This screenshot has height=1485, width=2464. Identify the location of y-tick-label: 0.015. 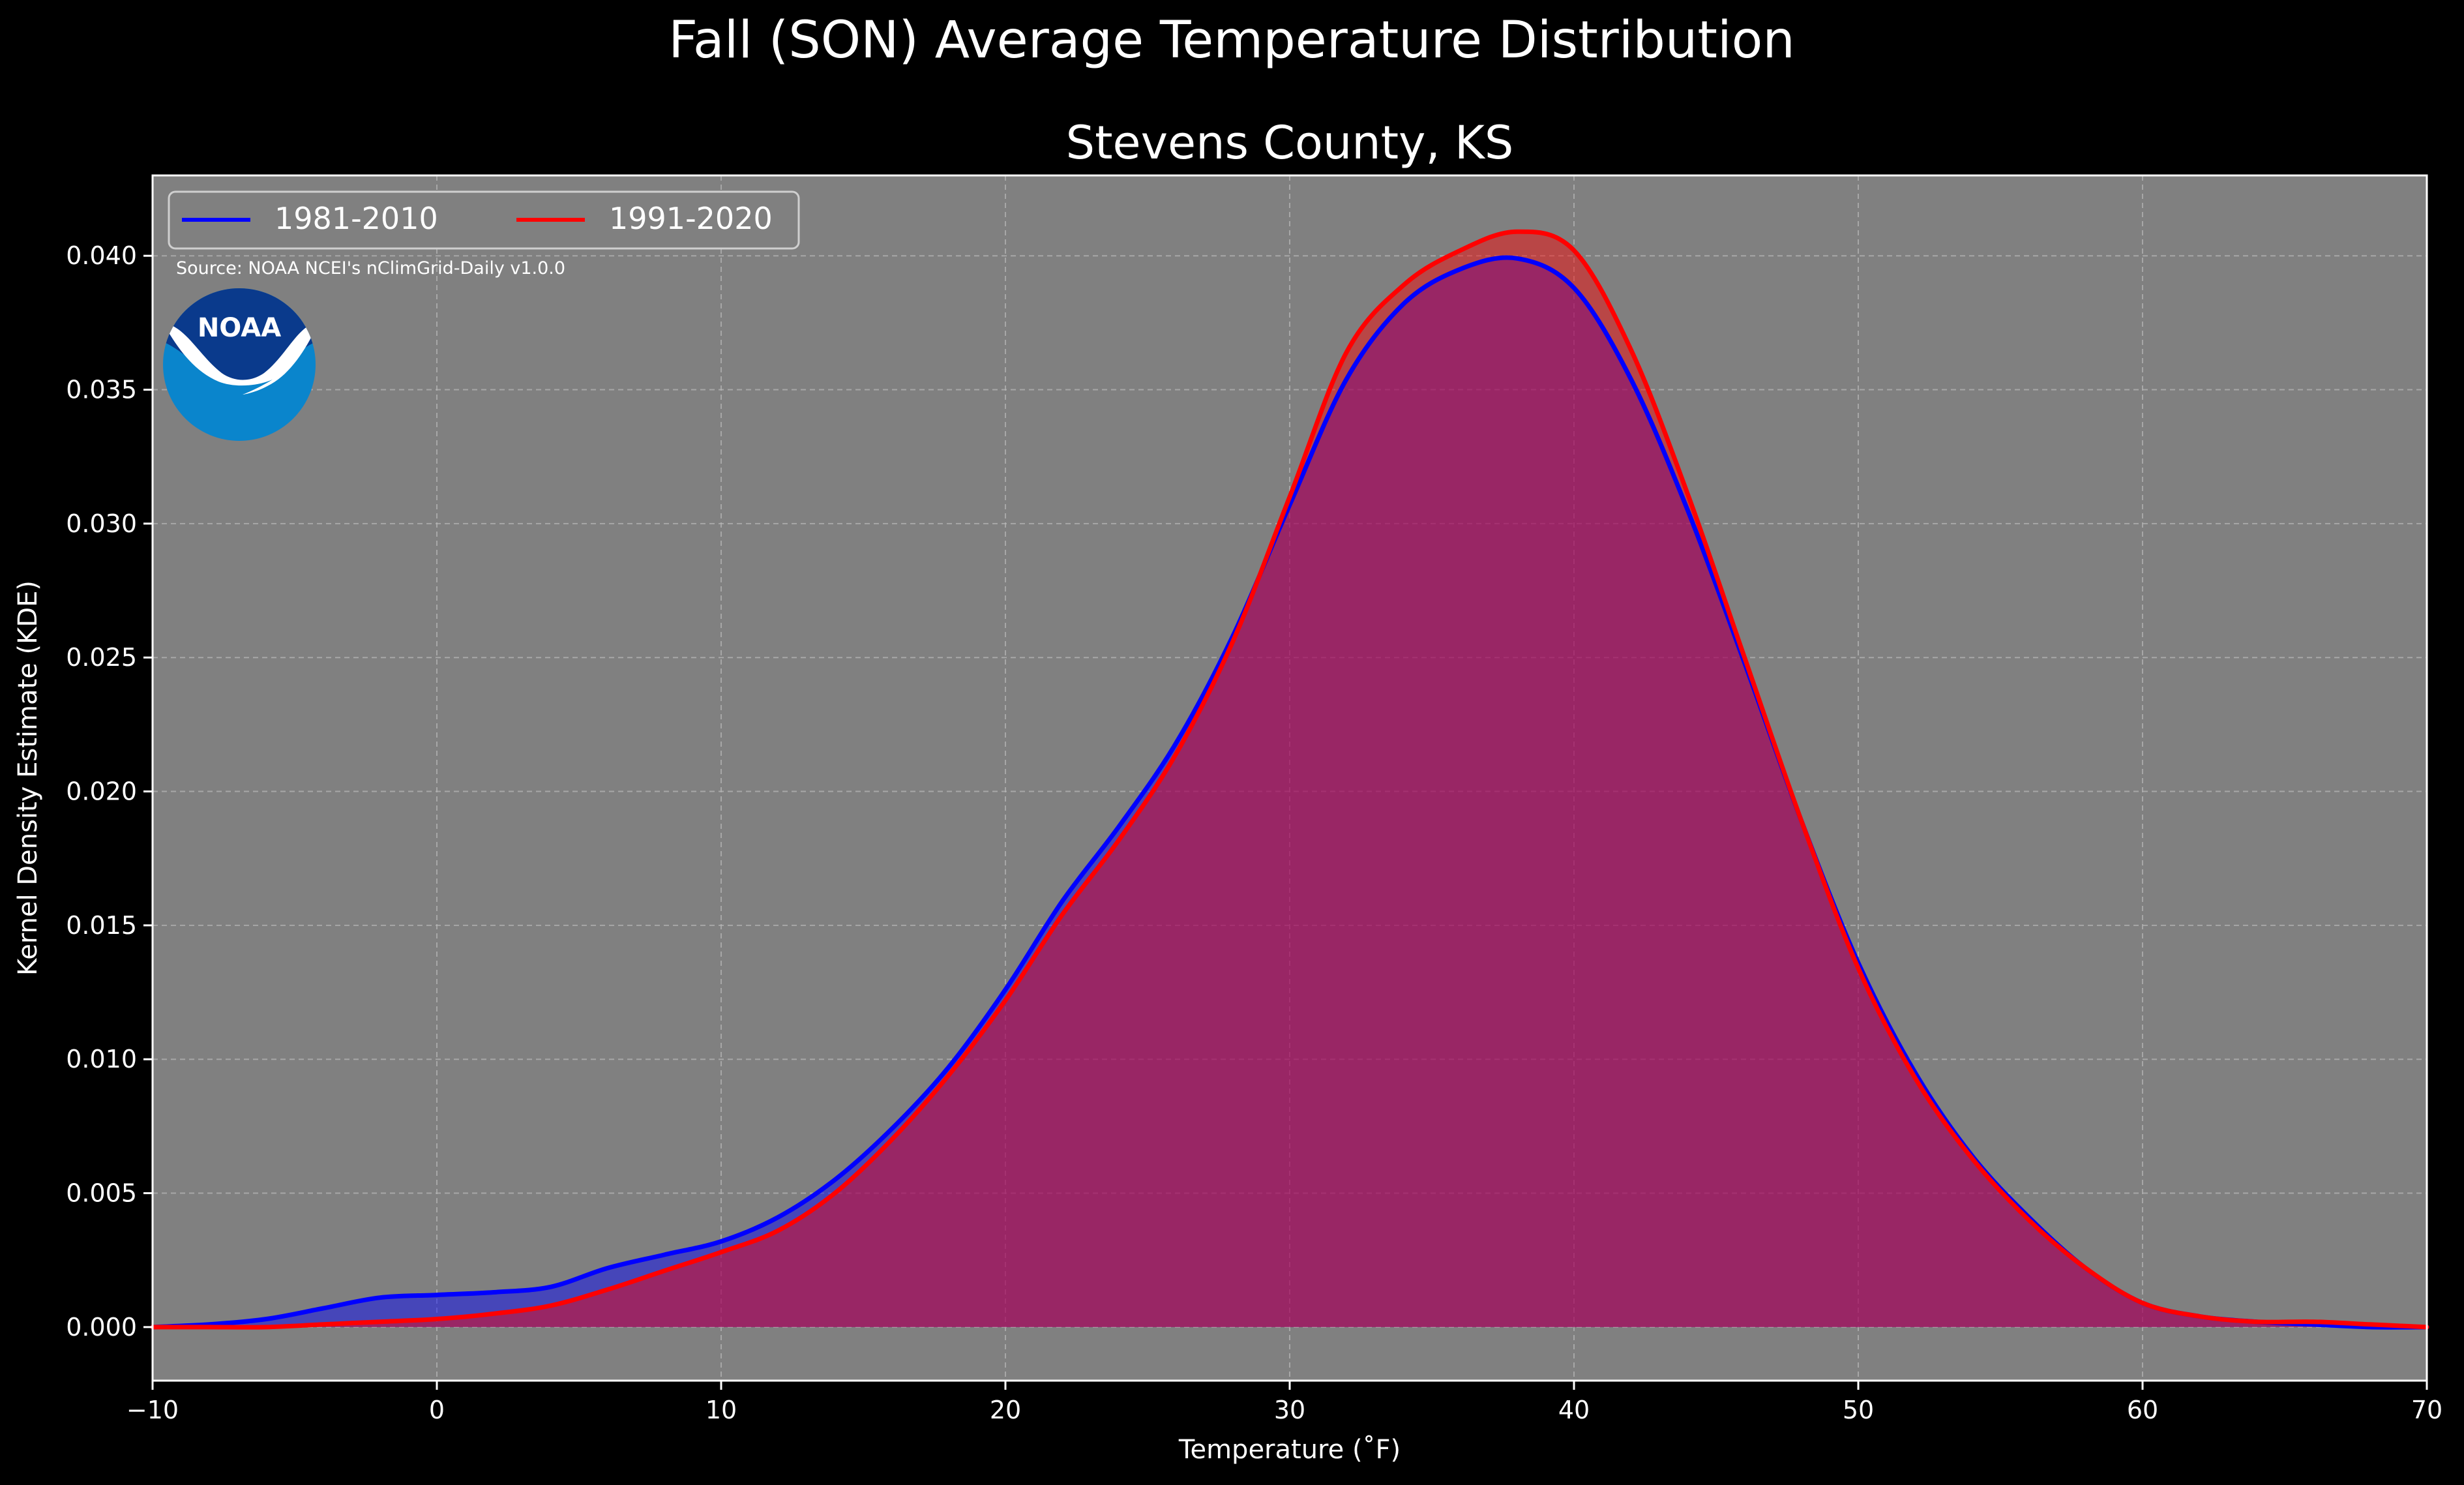
(101, 926).